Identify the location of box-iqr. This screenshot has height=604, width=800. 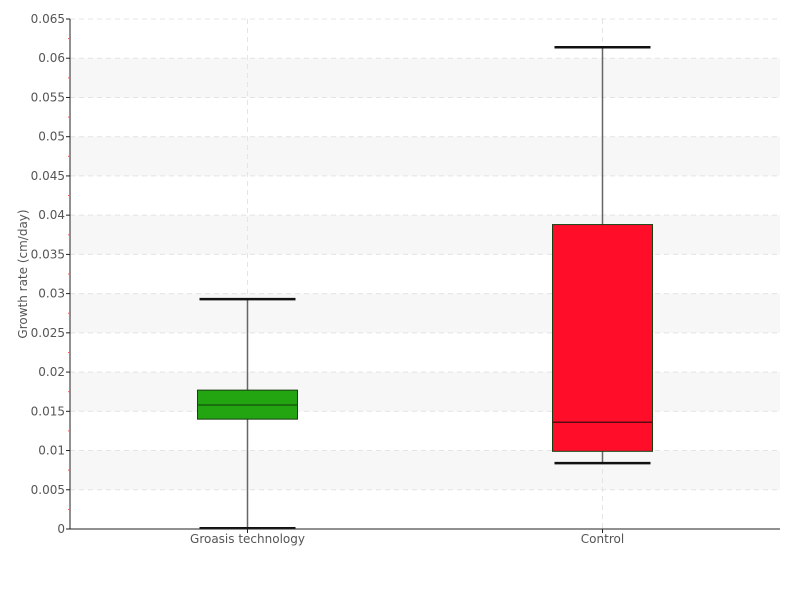
(602, 338).